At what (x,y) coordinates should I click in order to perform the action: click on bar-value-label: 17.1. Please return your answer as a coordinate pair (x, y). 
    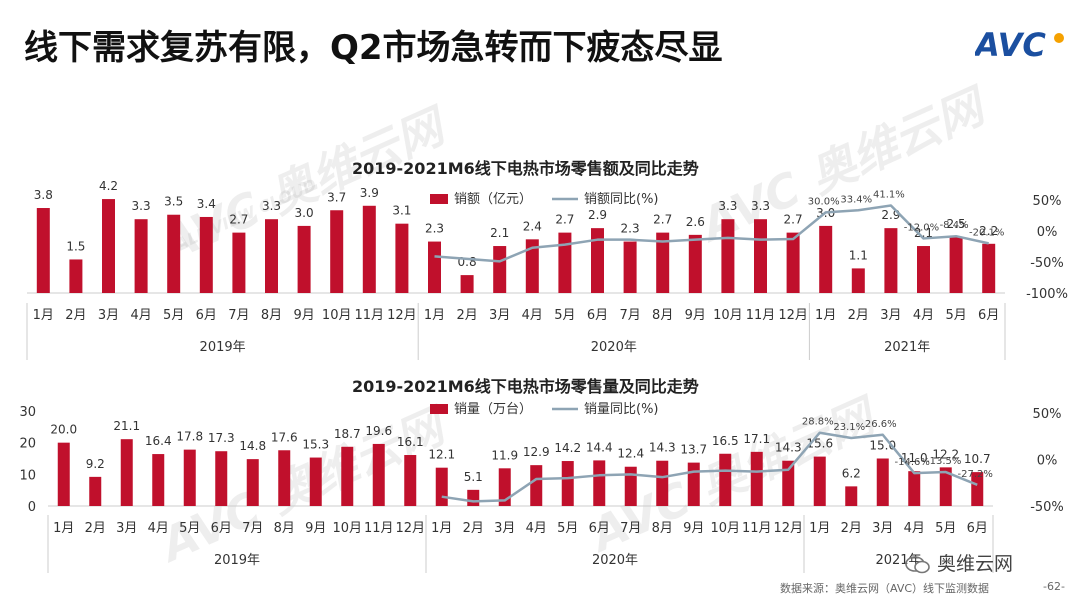
    Looking at the image, I should click on (756, 439).